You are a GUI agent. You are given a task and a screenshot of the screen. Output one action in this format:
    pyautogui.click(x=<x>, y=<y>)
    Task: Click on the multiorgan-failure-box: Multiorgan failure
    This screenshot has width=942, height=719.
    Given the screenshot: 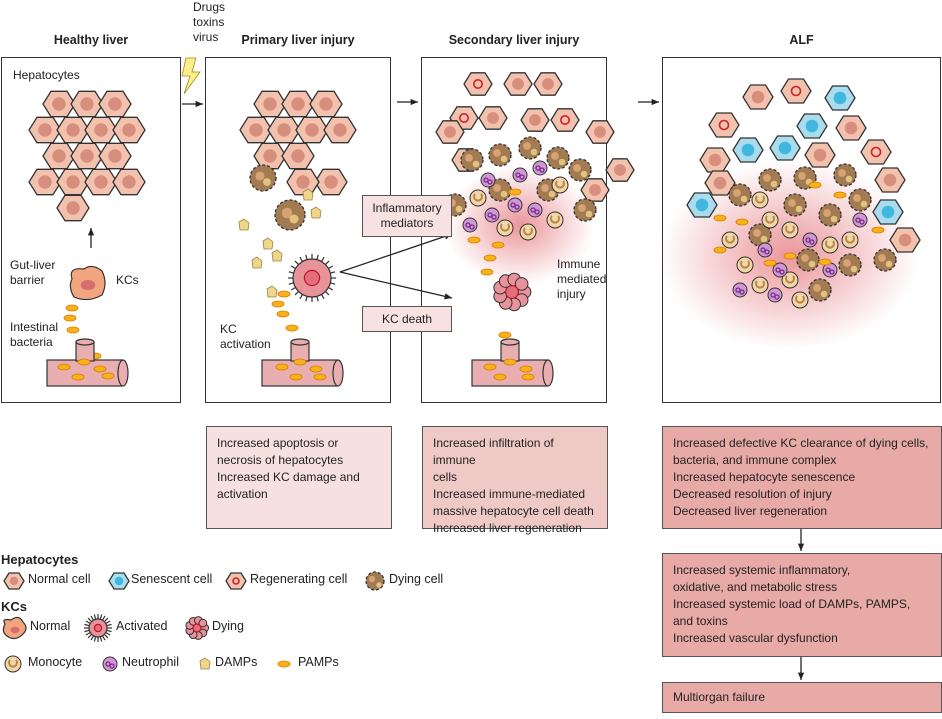 What is the action you would take?
    pyautogui.click(x=802, y=697)
    